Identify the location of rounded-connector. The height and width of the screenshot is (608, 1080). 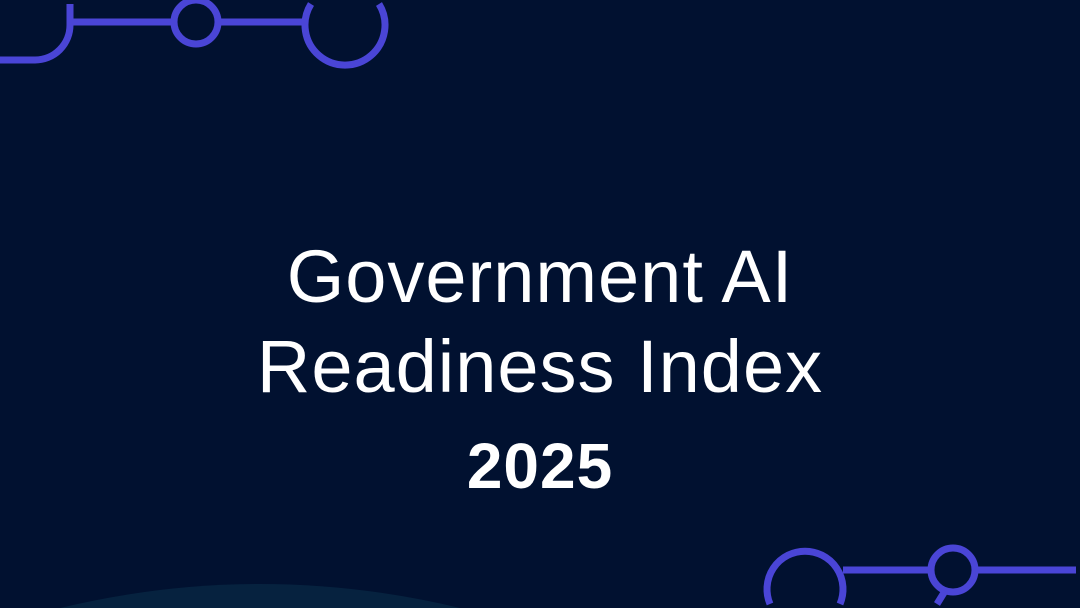
(37, 34).